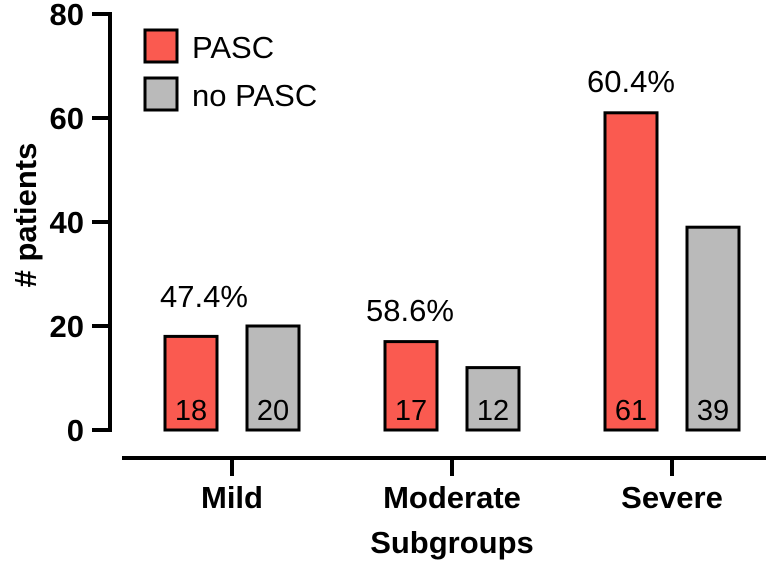 The image size is (766, 563). Describe the element at coordinates (204, 296) in the screenshot. I see `percentage-label: 47.4%` at that location.